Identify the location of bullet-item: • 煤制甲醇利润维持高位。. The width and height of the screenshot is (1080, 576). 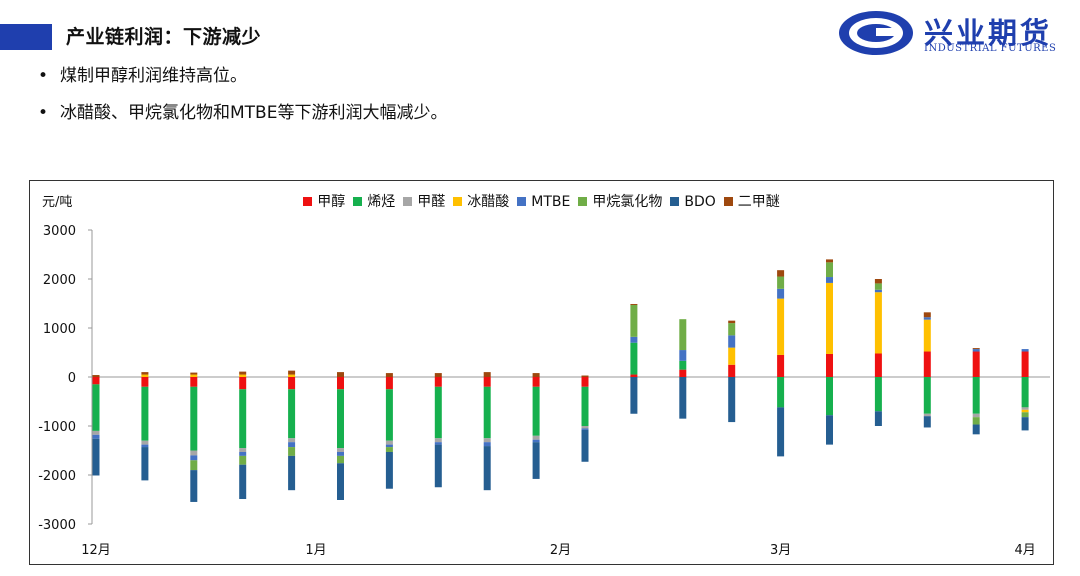
(142, 76).